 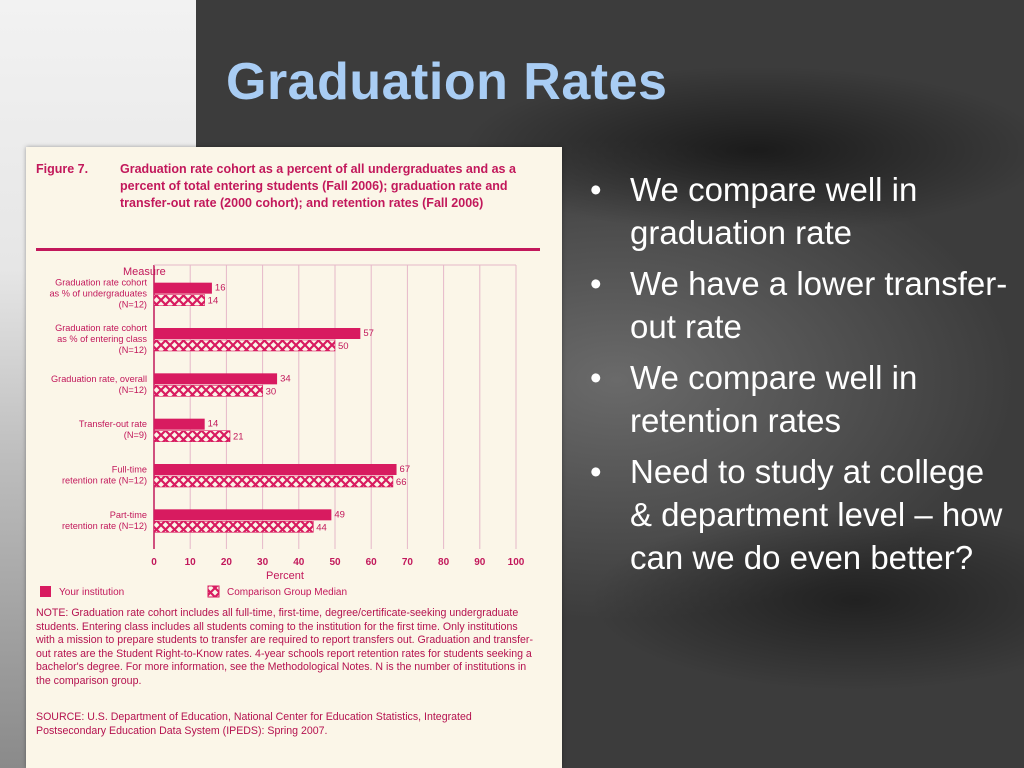 What do you see at coordinates (102, 339) in the screenshot?
I see `category-label: as % of entering class` at bounding box center [102, 339].